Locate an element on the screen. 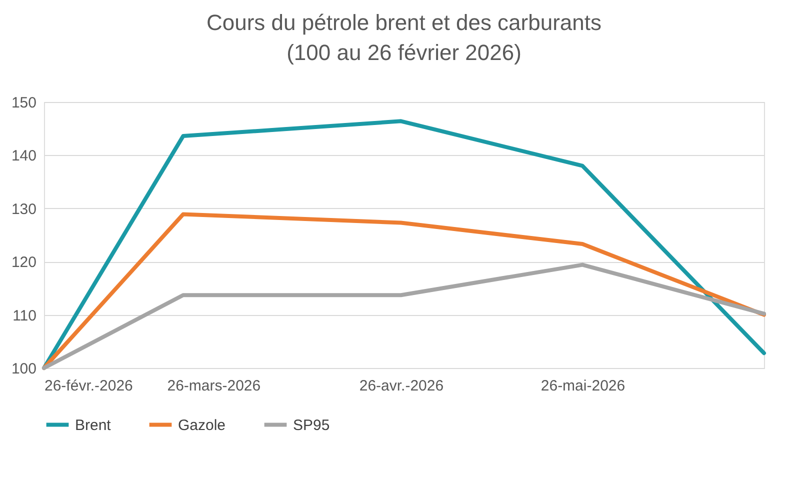  legend-label: Gazole is located at coordinates (202, 425).